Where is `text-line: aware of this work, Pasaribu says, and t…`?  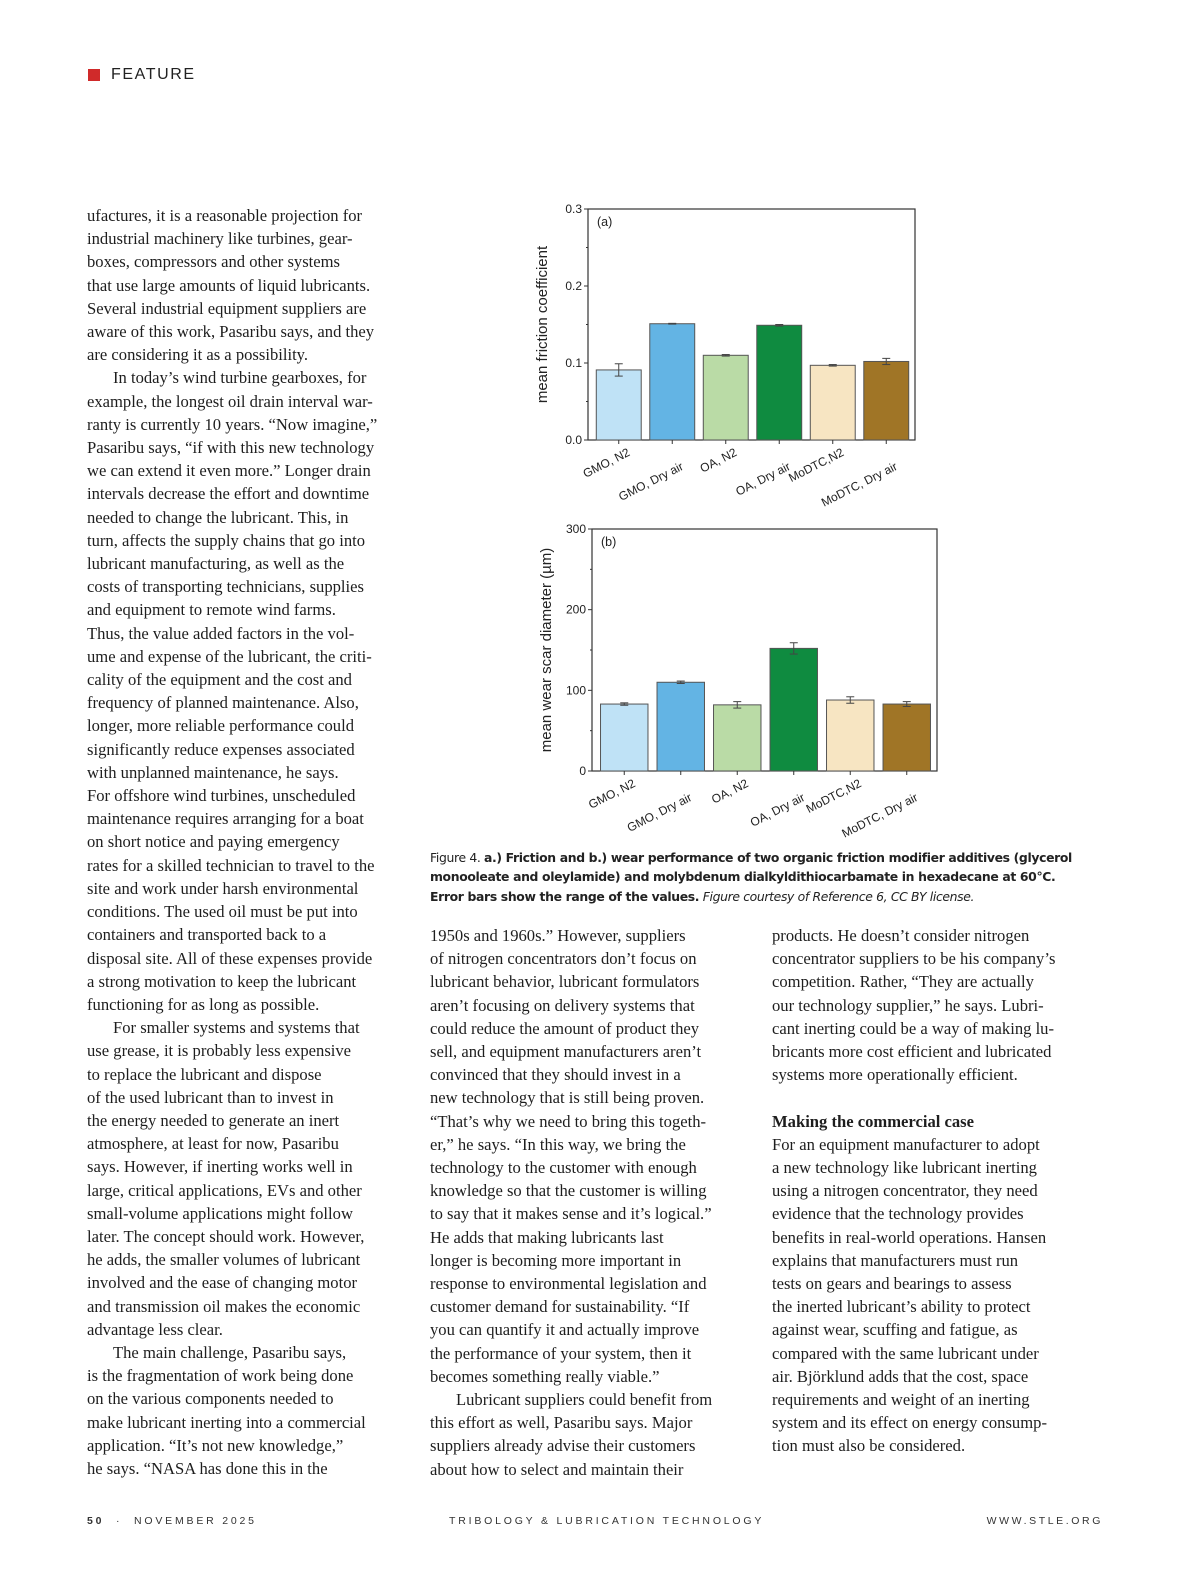
text-line: aware of this work, Pasaribu says, and t… is located at coordinates (231, 332).